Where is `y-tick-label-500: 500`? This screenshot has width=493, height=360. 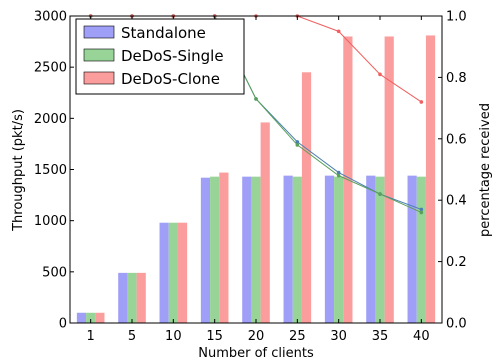 y-tick-label-500: 500 is located at coordinates (54, 272).